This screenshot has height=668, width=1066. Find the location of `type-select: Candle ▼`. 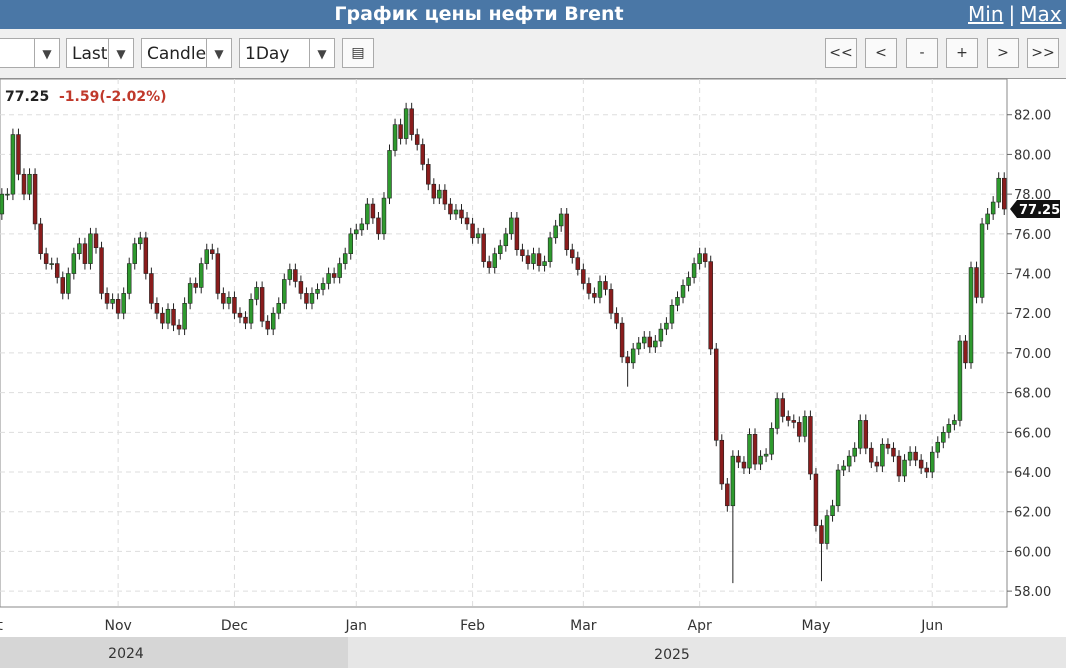

type-select: Candle ▼ is located at coordinates (186, 53).